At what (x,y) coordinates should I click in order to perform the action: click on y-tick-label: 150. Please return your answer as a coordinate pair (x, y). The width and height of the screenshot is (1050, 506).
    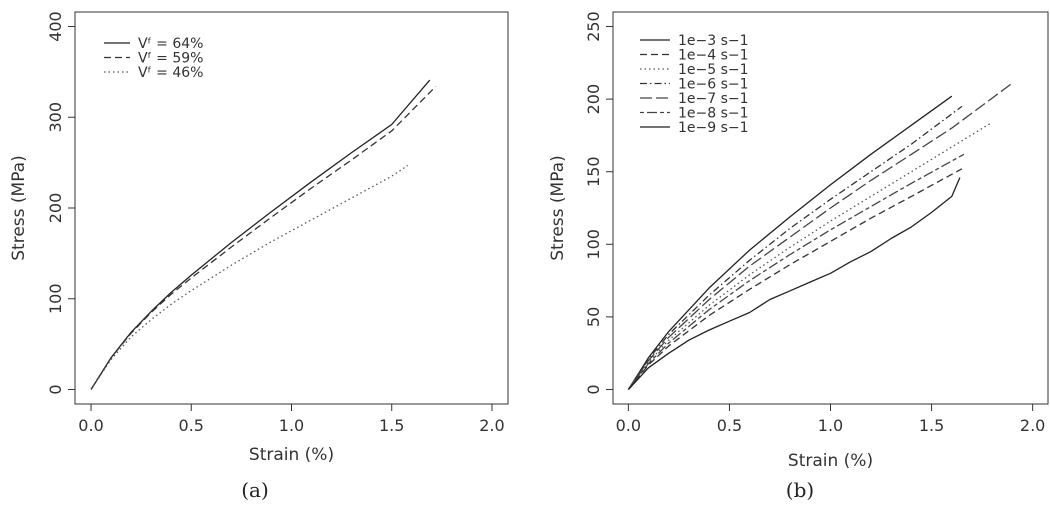
    Looking at the image, I should click on (593, 171).